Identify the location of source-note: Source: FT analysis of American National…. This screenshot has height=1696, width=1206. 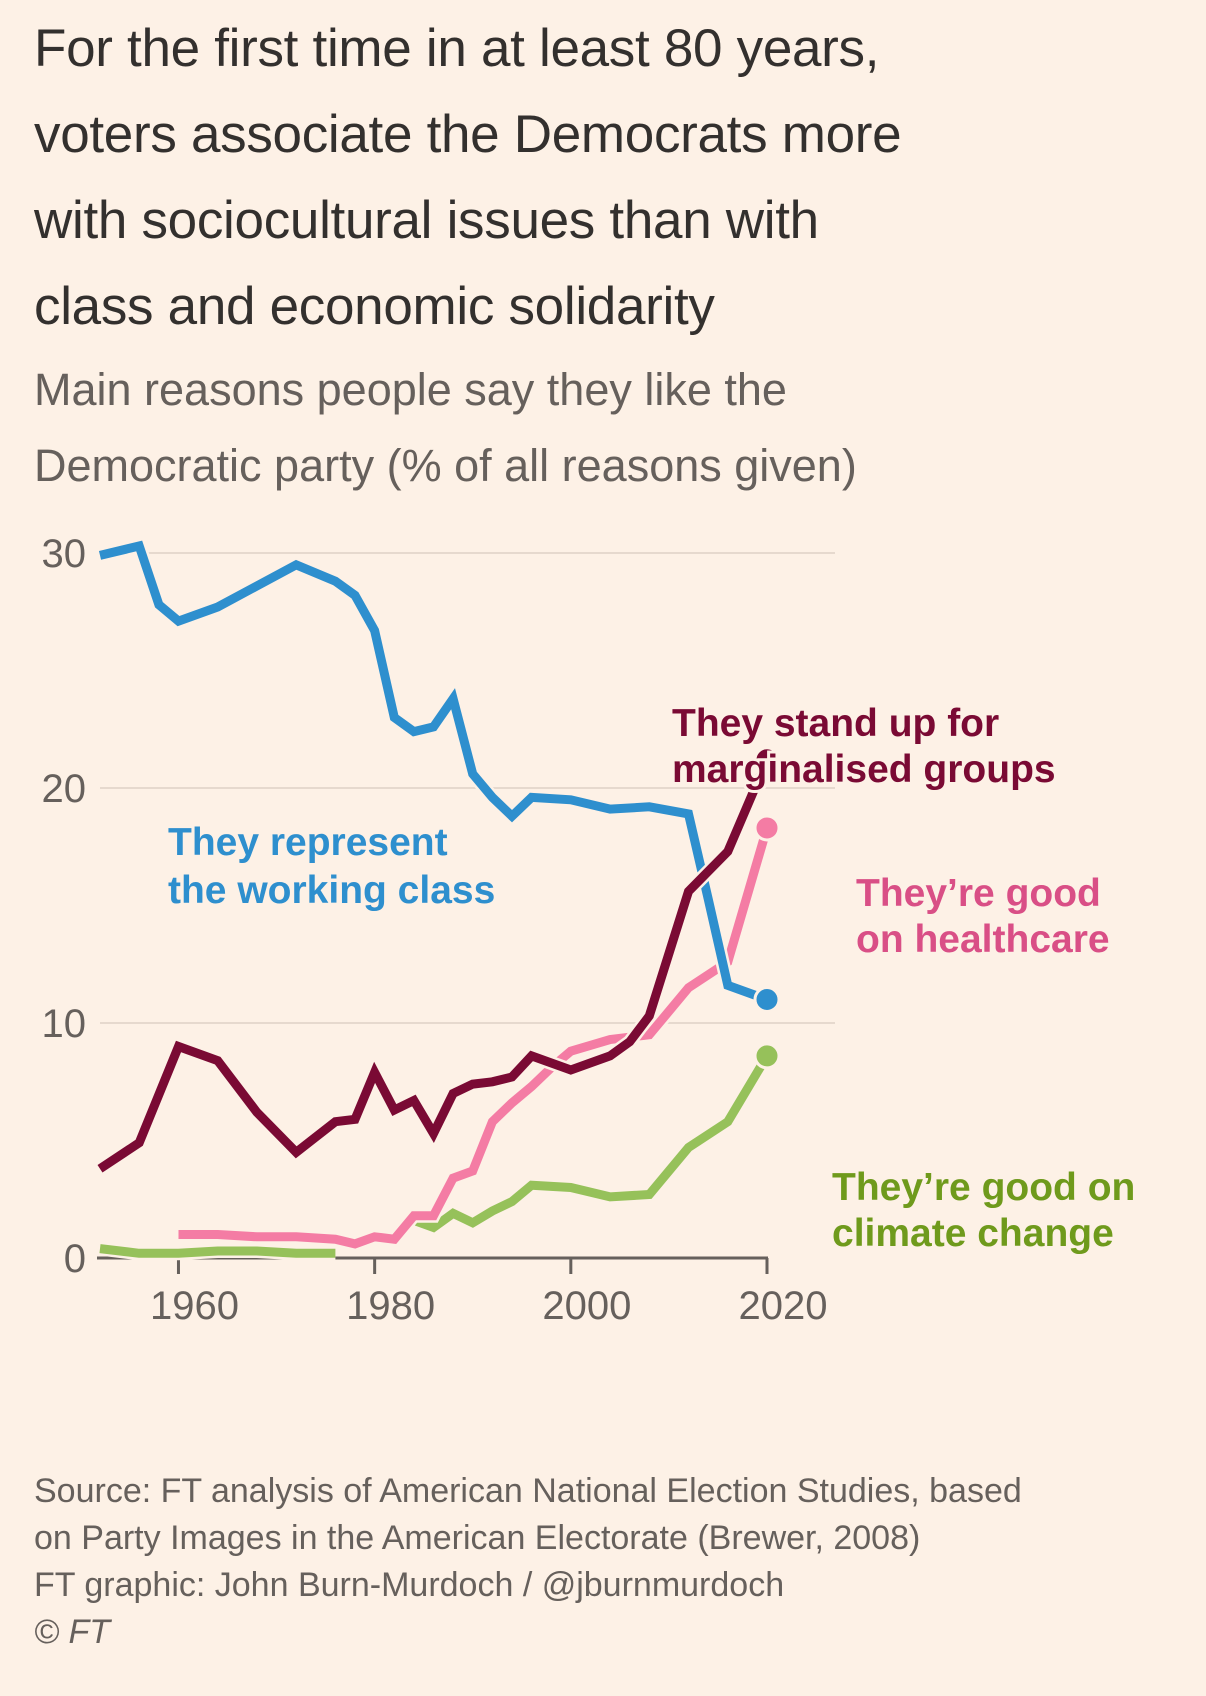
(619, 1562).